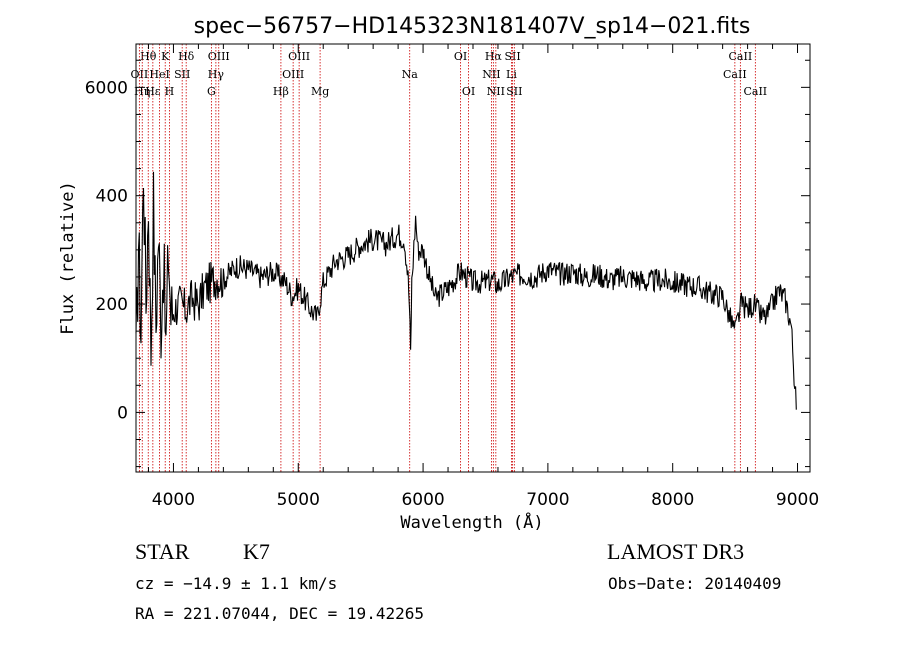 Image resolution: width=900 pixels, height=649 pixels. Describe the element at coordinates (547, 500) in the screenshot. I see `x-tick-label: 7000` at that location.